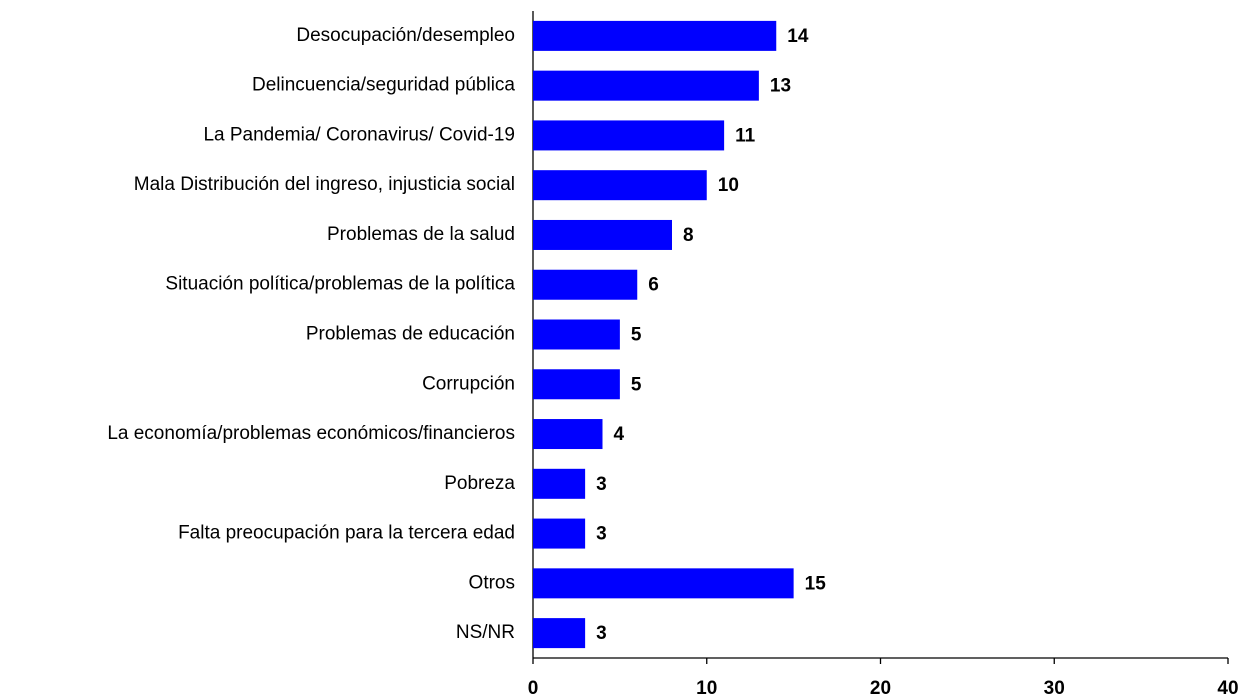 The width and height of the screenshot is (1247, 697). What do you see at coordinates (745, 135) in the screenshot?
I see `value-label: 11` at bounding box center [745, 135].